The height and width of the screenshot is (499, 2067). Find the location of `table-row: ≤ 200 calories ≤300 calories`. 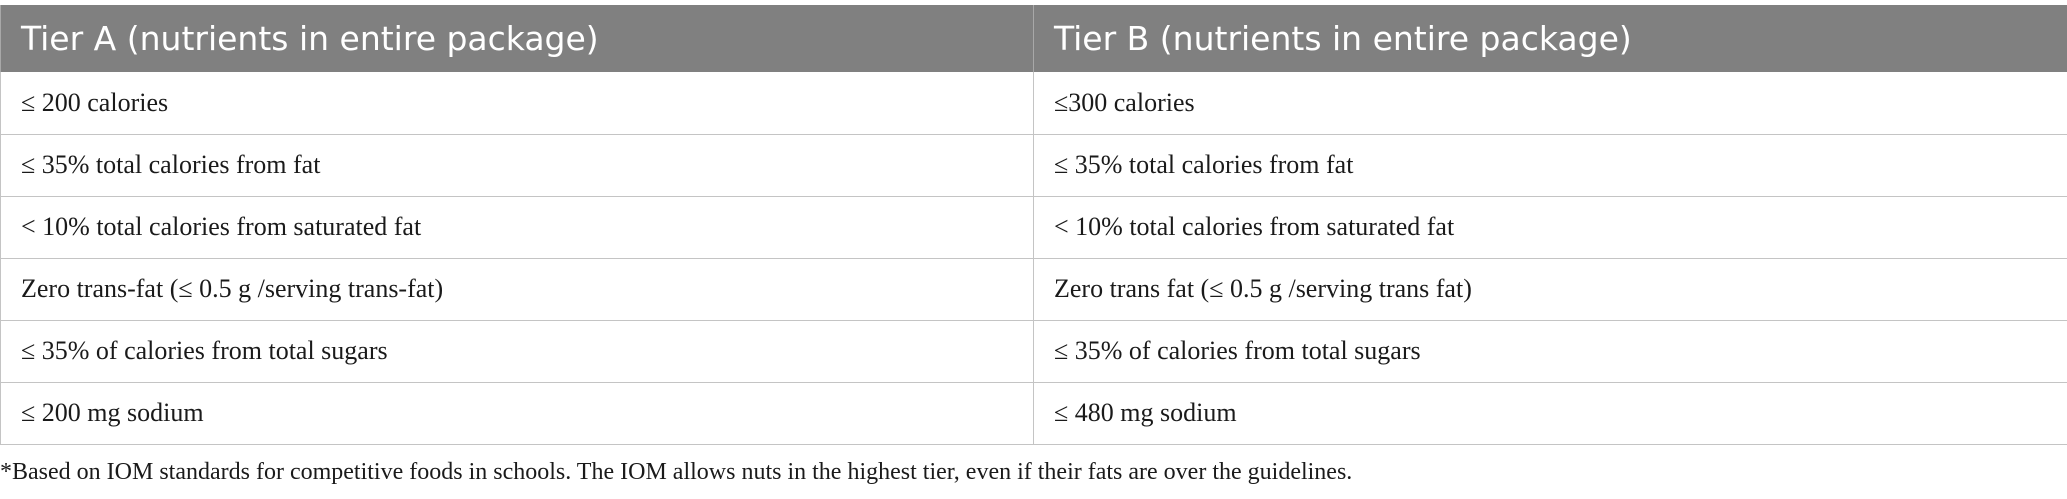

table-row: ≤ 200 calories ≤300 calories is located at coordinates (1033, 103).